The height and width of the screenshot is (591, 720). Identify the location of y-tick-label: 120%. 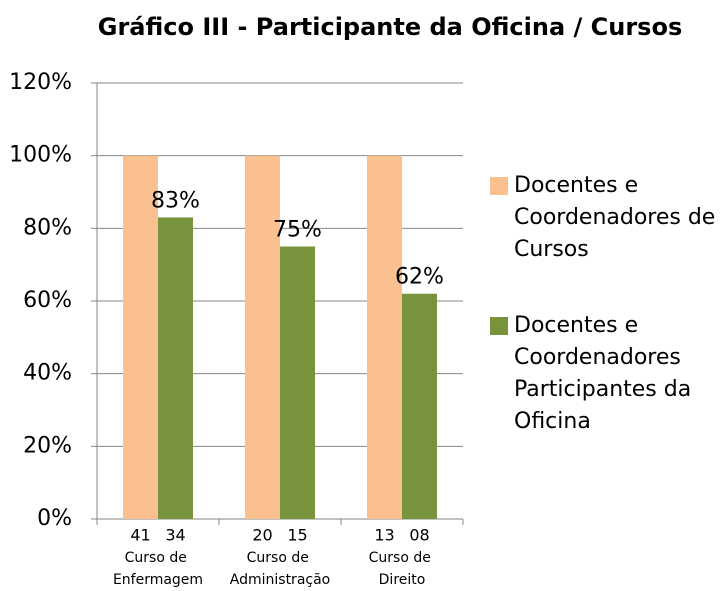
(40, 82).